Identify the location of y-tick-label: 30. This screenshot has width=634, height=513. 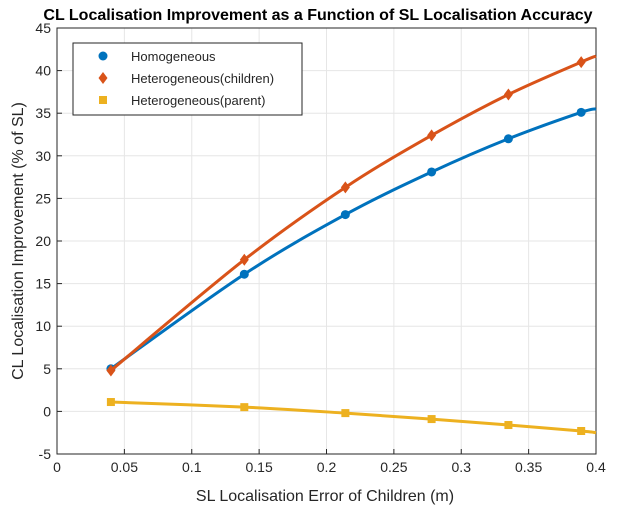
(43, 156).